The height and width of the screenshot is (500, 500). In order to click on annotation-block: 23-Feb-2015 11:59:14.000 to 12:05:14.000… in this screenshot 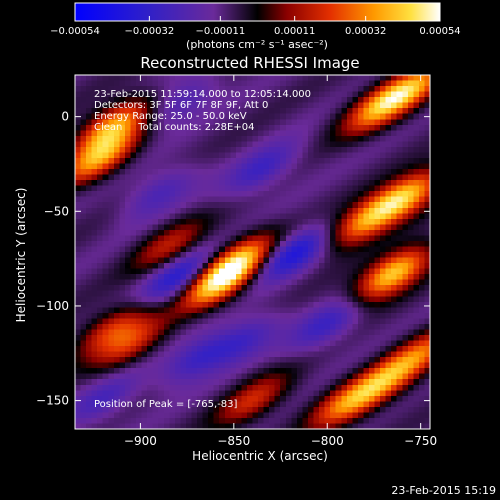, I will do `click(202, 111)`.